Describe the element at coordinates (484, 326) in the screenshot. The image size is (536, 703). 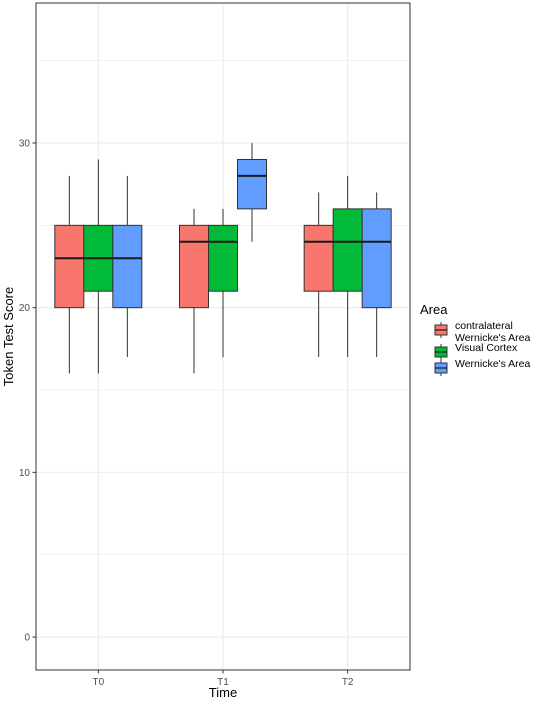
I see `legend-label: contralateral` at that location.